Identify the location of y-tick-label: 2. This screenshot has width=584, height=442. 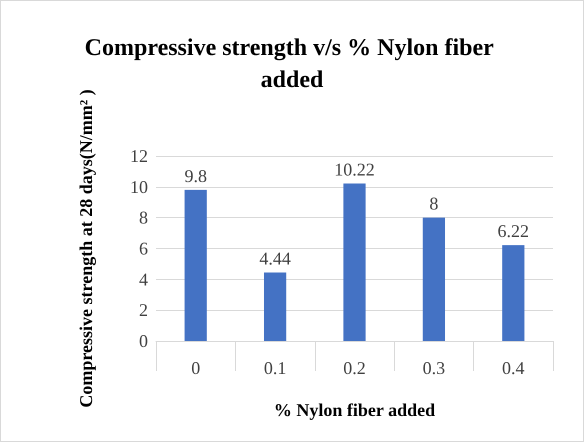
(143, 310).